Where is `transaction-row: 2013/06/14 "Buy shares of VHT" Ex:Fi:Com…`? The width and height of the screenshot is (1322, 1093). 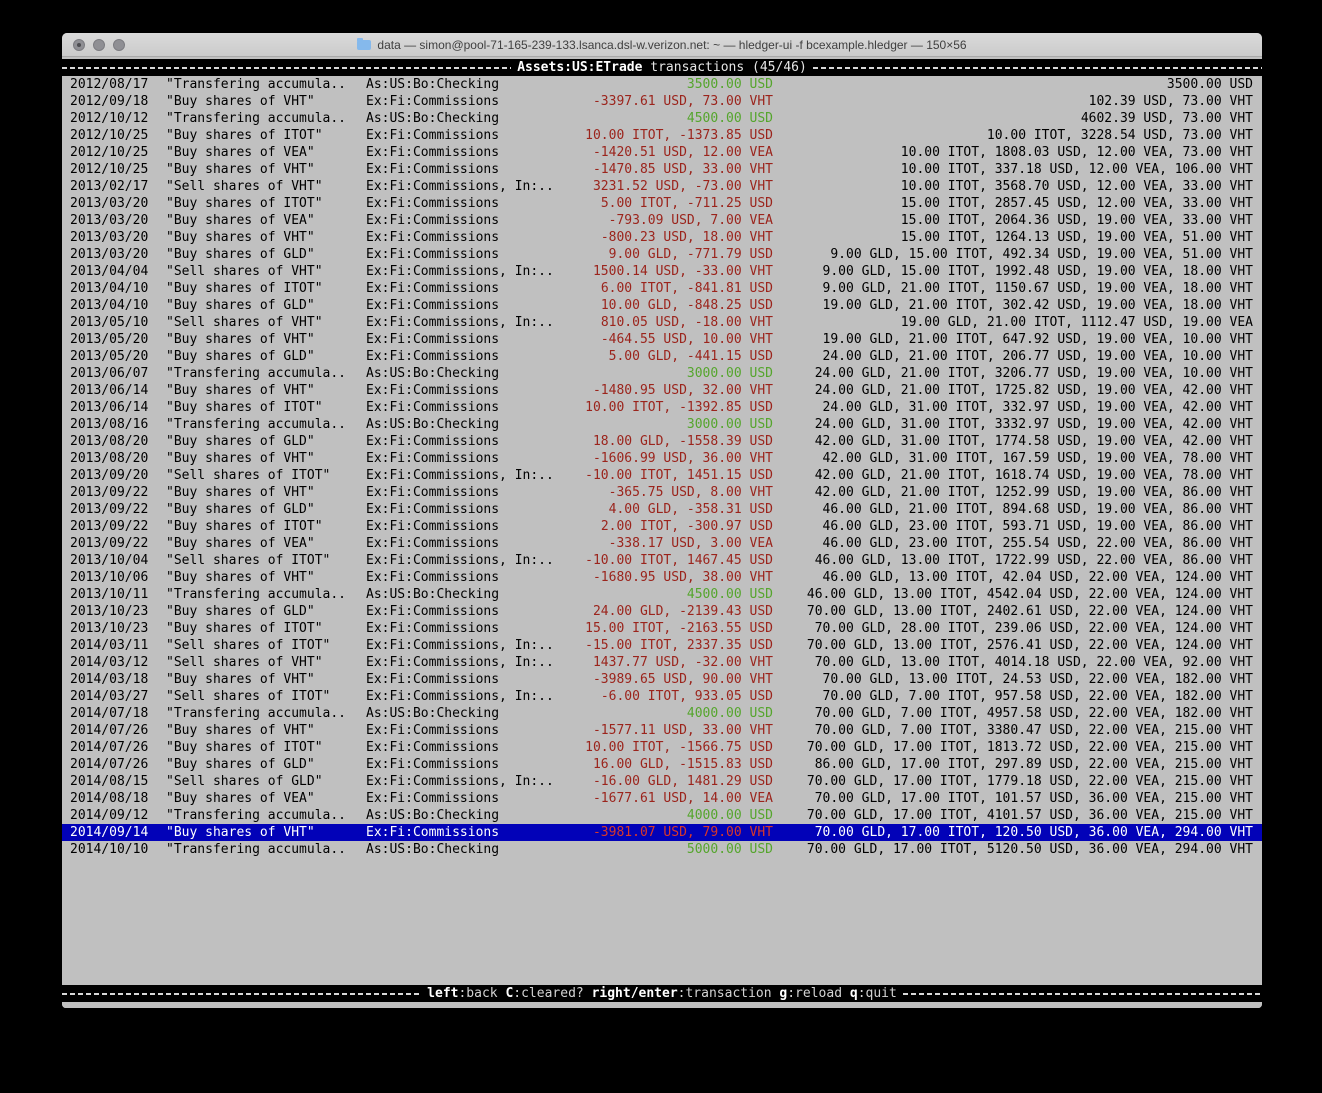 transaction-row: 2013/06/14 "Buy shares of VHT" Ex:Fi:Com… is located at coordinates (662, 390).